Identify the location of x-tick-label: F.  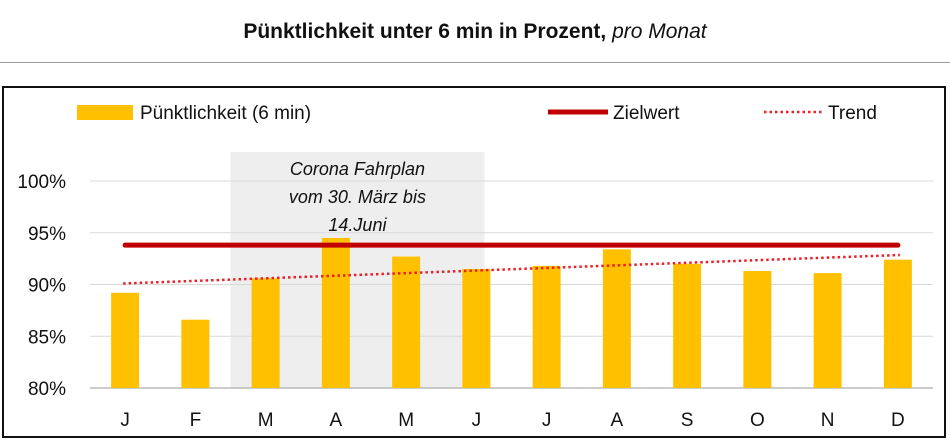
(196, 420).